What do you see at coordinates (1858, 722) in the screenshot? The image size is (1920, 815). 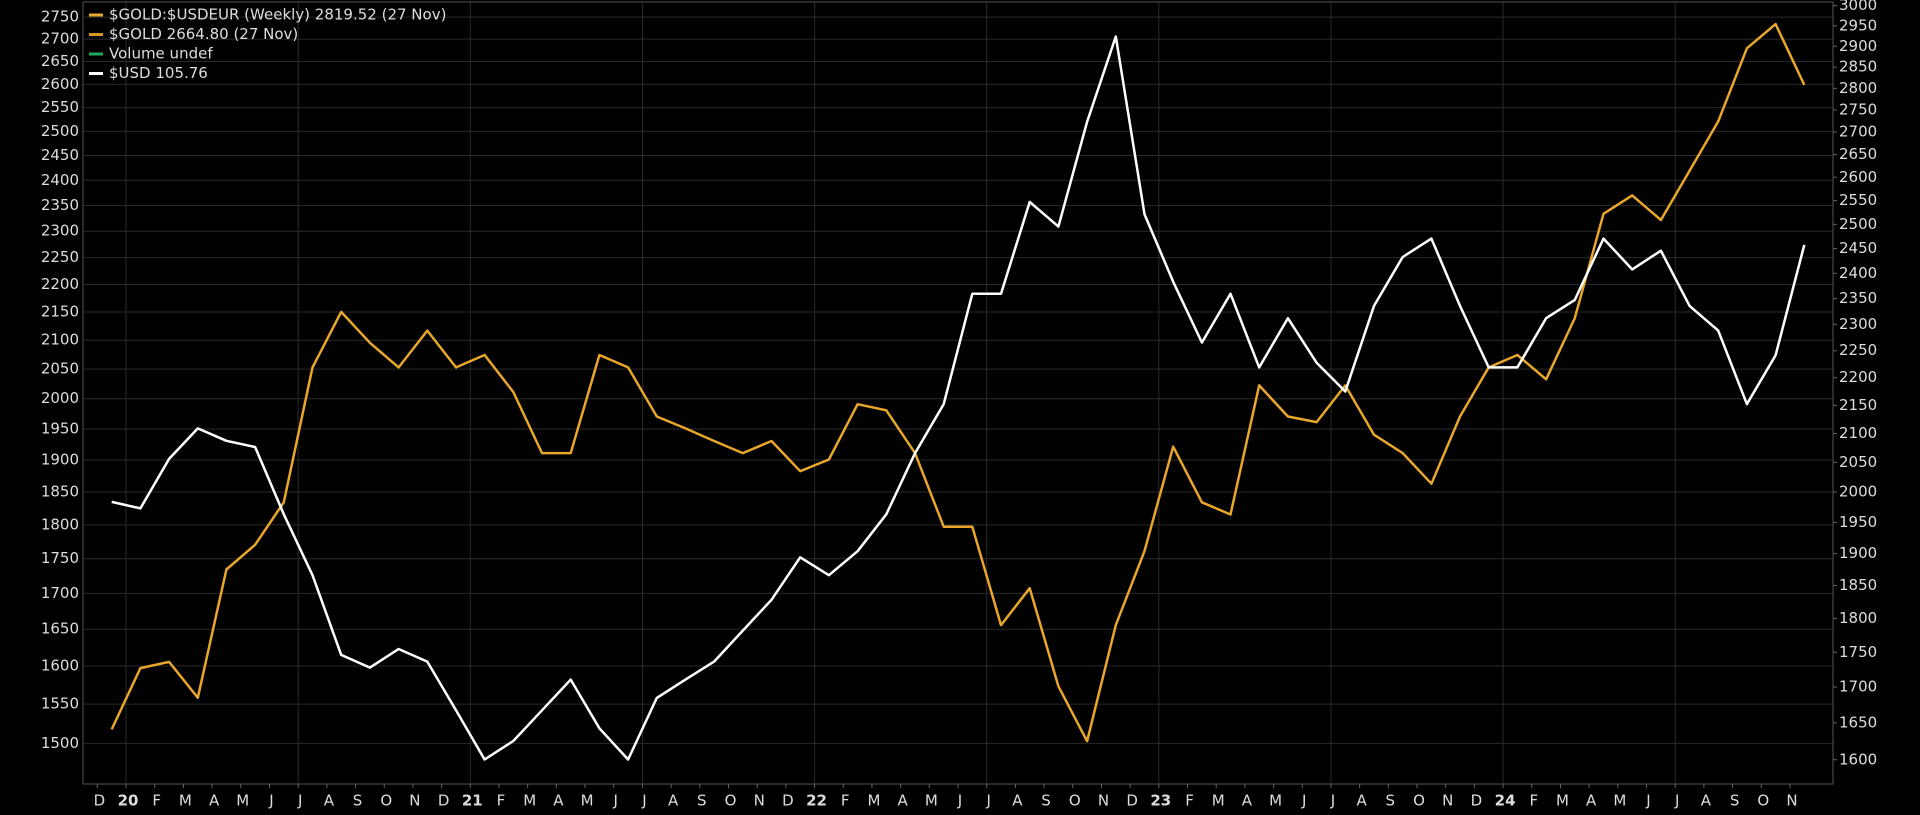 I see `y2-tick-label: 1650` at bounding box center [1858, 722].